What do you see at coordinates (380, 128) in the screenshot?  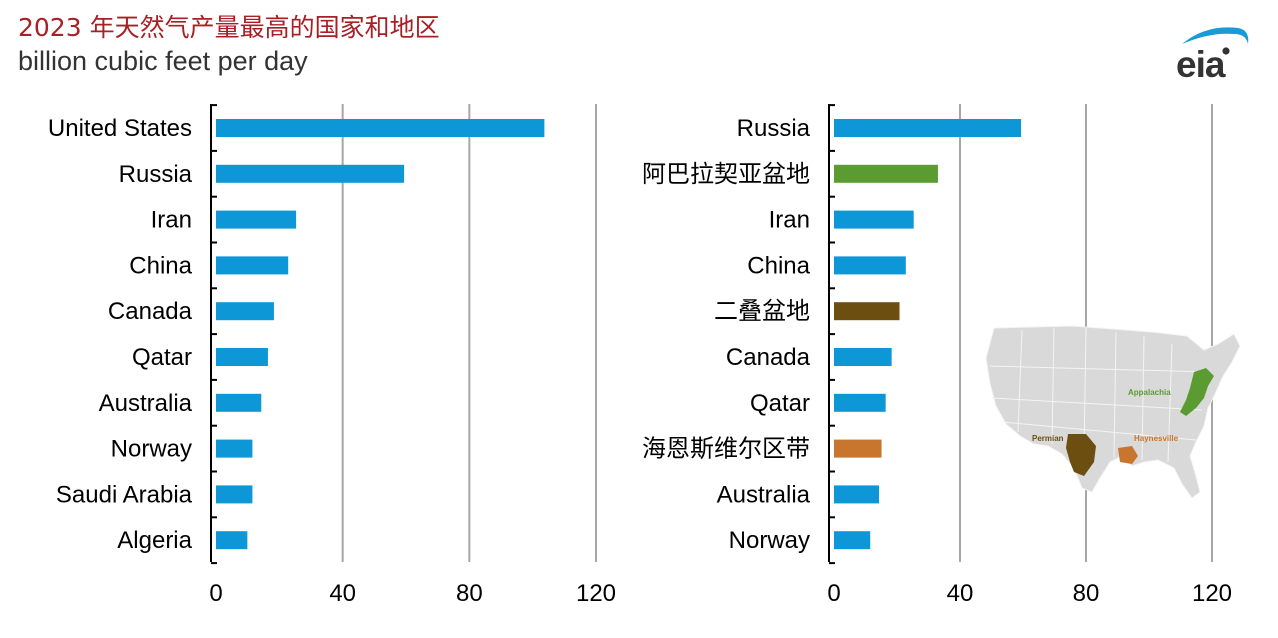 I see `bar-united-states` at bounding box center [380, 128].